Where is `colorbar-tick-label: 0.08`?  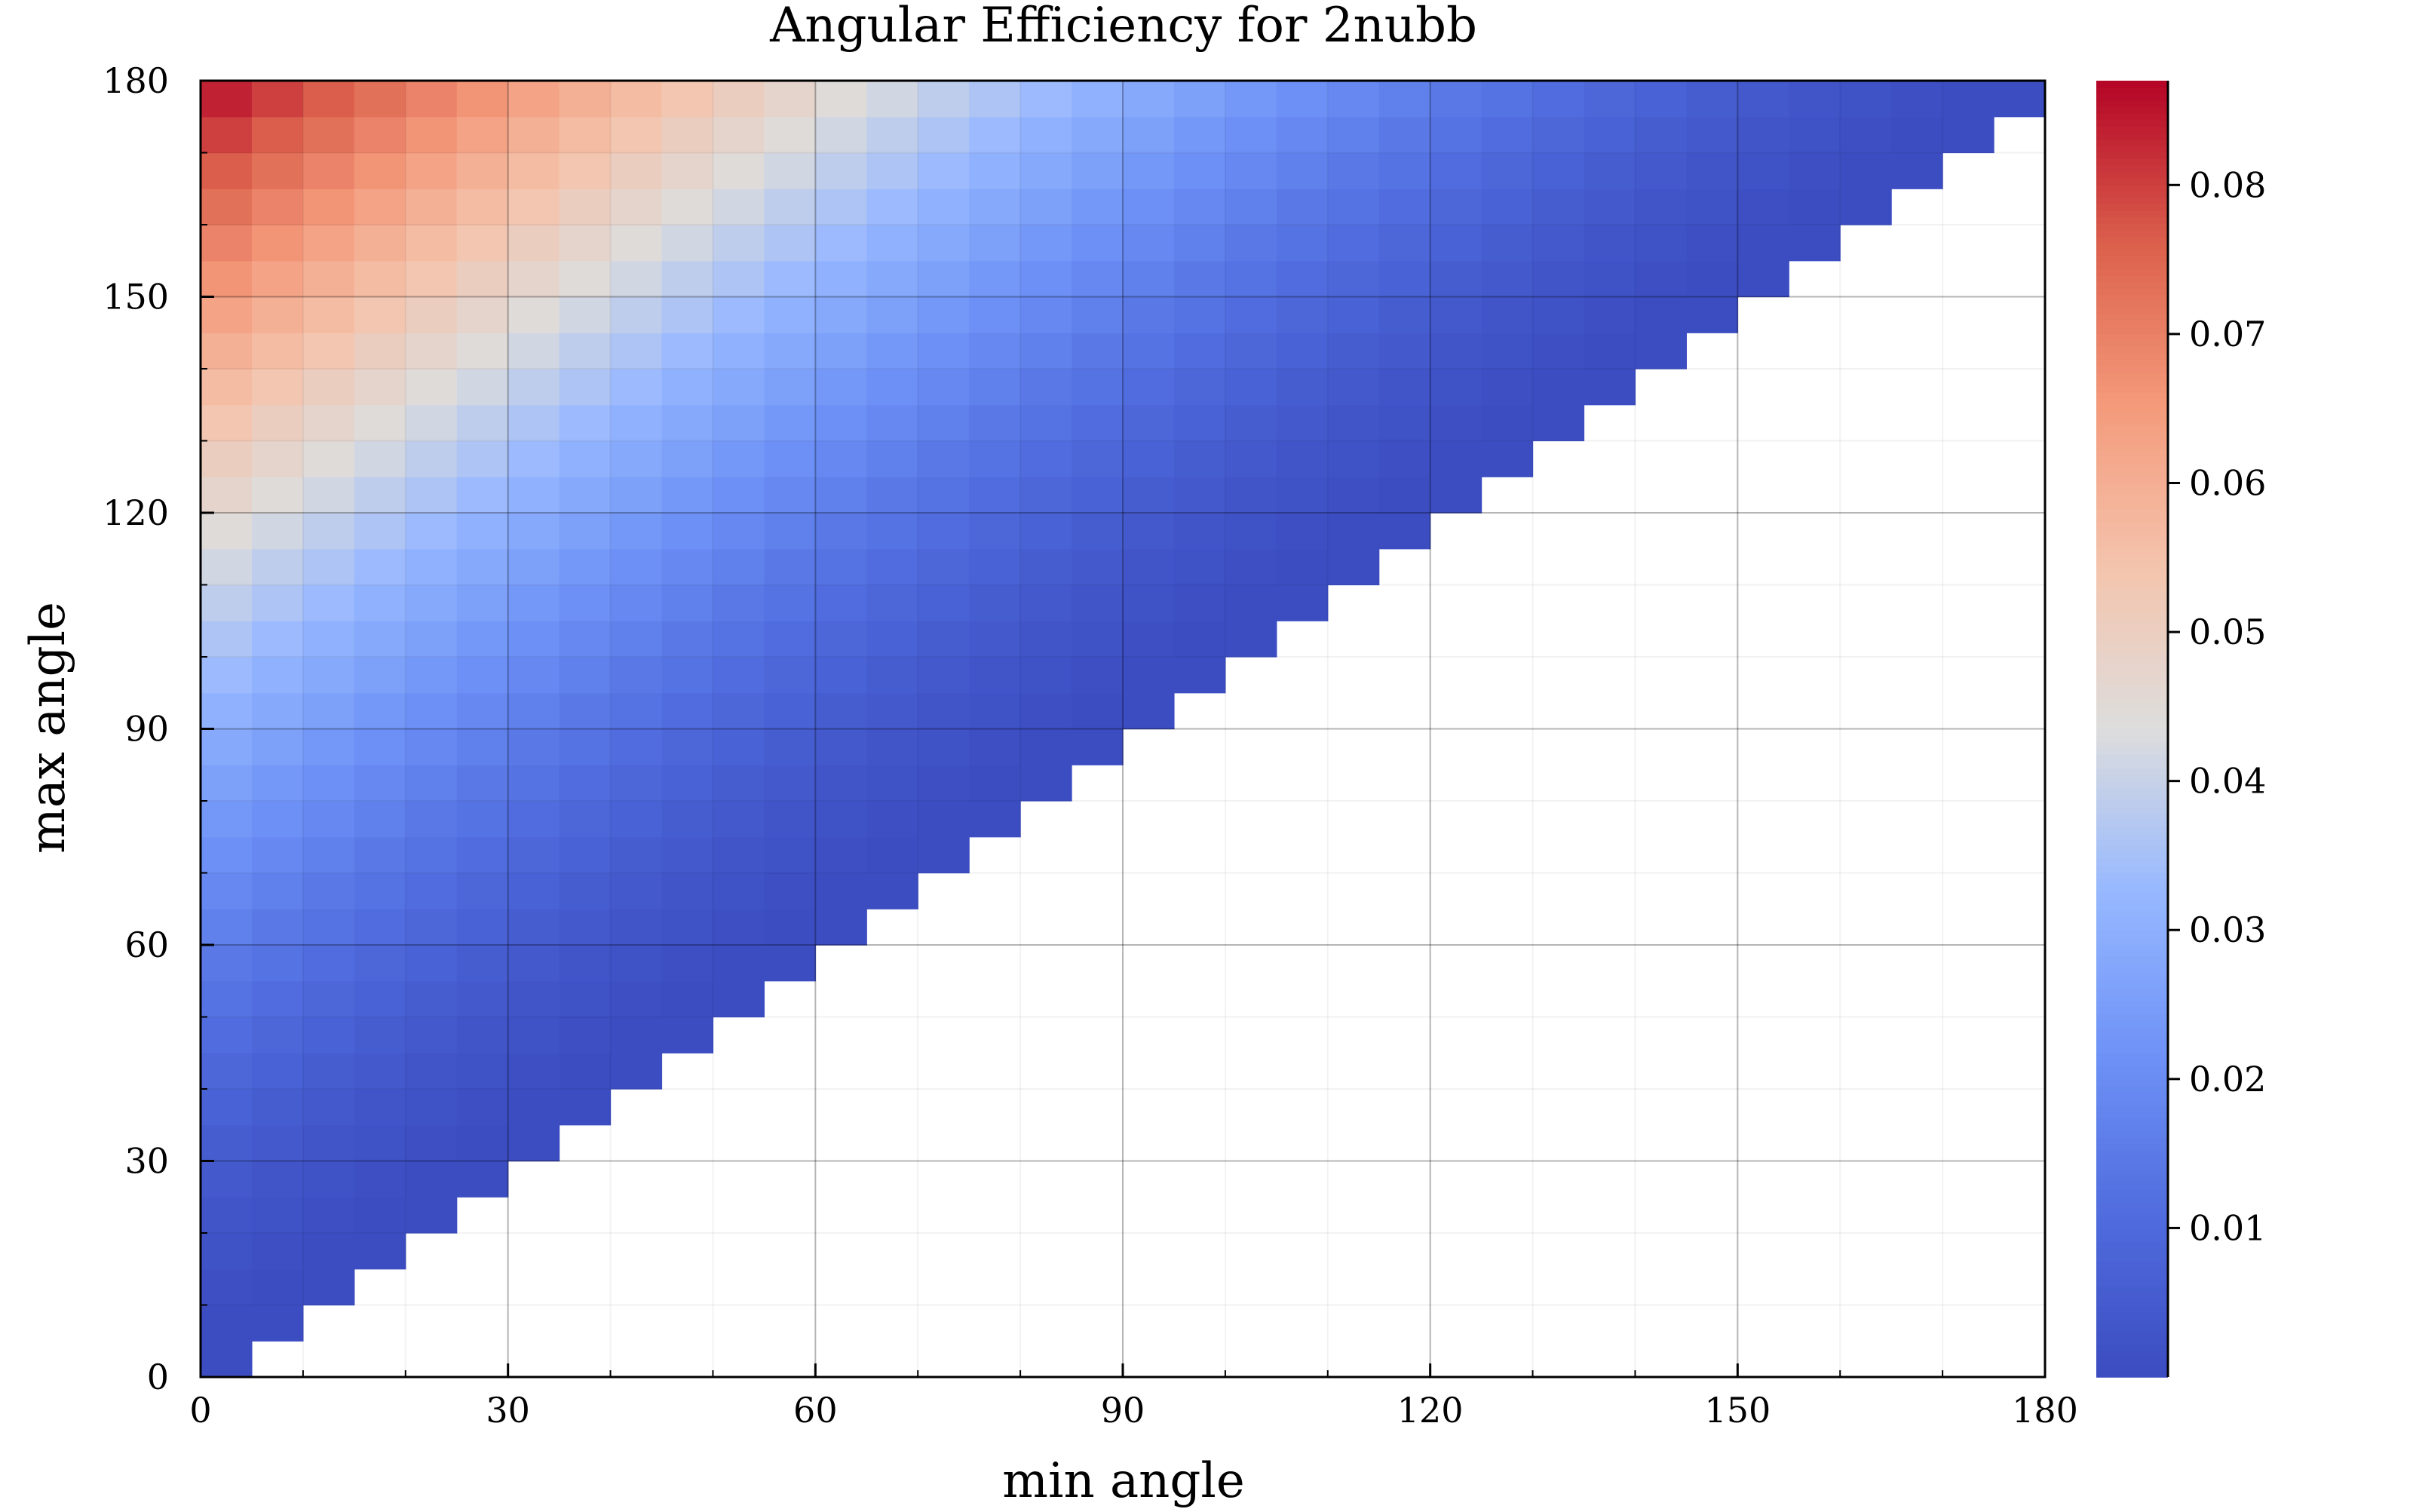 colorbar-tick-label: 0.08 is located at coordinates (2227, 184).